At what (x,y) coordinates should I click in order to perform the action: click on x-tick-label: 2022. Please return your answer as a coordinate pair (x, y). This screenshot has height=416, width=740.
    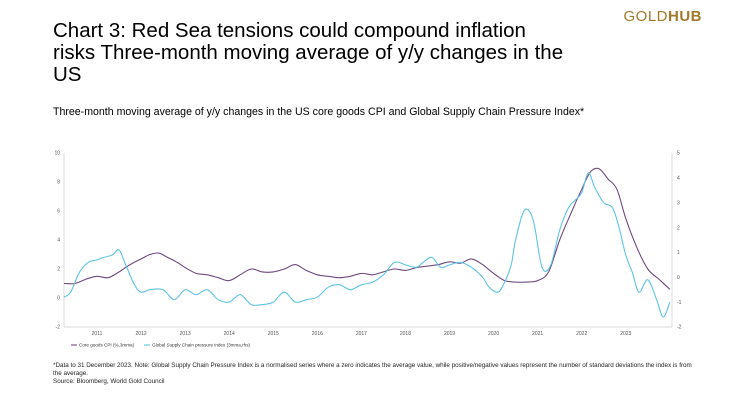
    Looking at the image, I should click on (581, 334).